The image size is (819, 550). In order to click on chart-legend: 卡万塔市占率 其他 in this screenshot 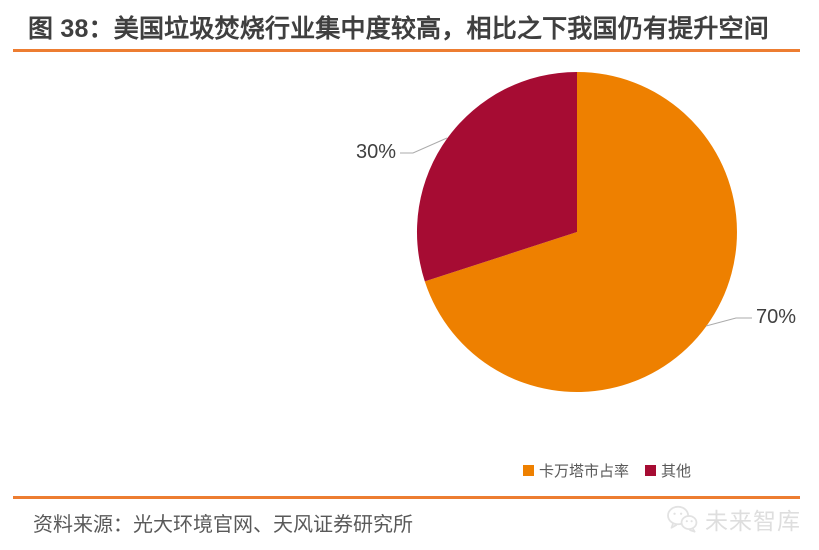, I will do `click(607, 470)`.